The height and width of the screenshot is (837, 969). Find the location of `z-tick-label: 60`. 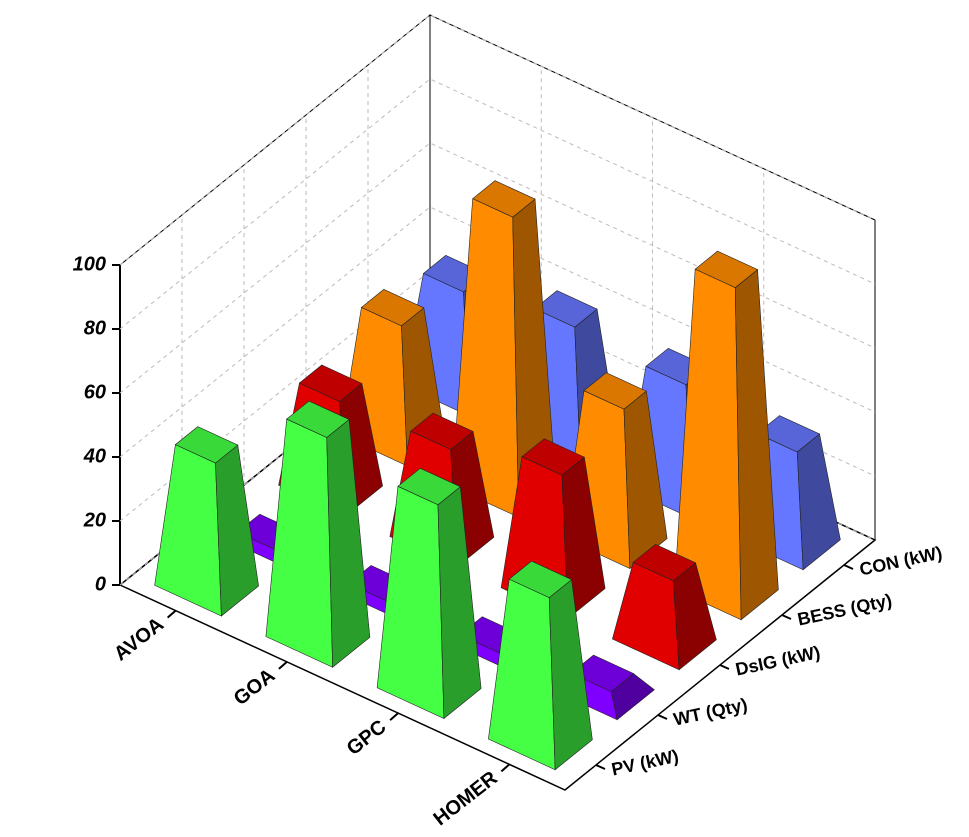

z-tick-label: 60 is located at coordinates (95, 392).